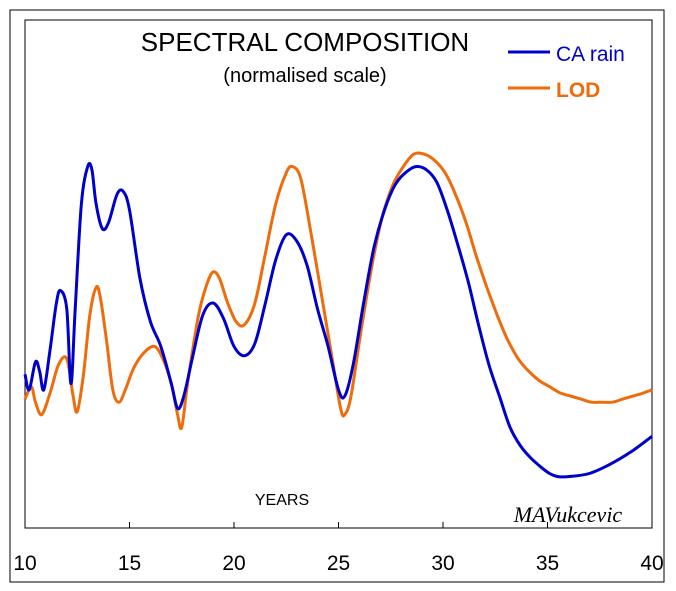 The height and width of the screenshot is (591, 676). Describe the element at coordinates (590, 54) in the screenshot. I see `legend-label-ca-rain: CA rain` at that location.